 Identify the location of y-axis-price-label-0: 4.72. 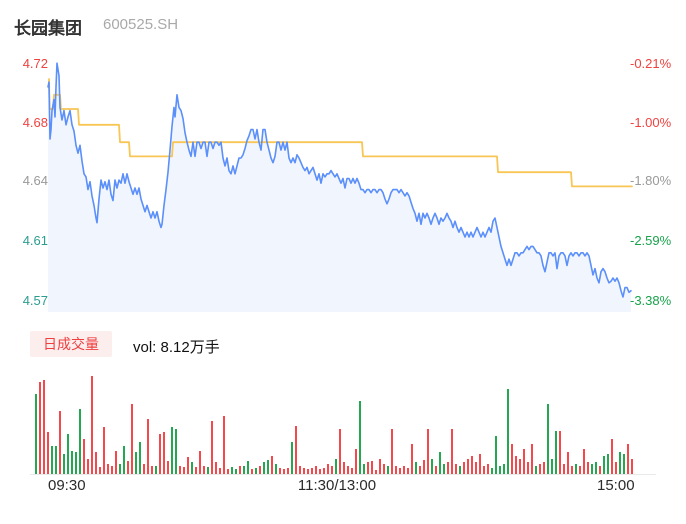
(35, 63).